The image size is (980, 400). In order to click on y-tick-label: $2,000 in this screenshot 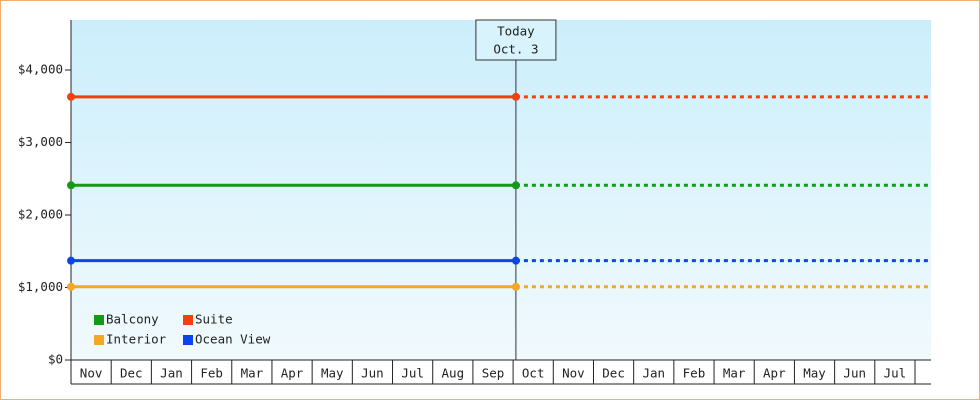, I will do `click(40, 214)`.